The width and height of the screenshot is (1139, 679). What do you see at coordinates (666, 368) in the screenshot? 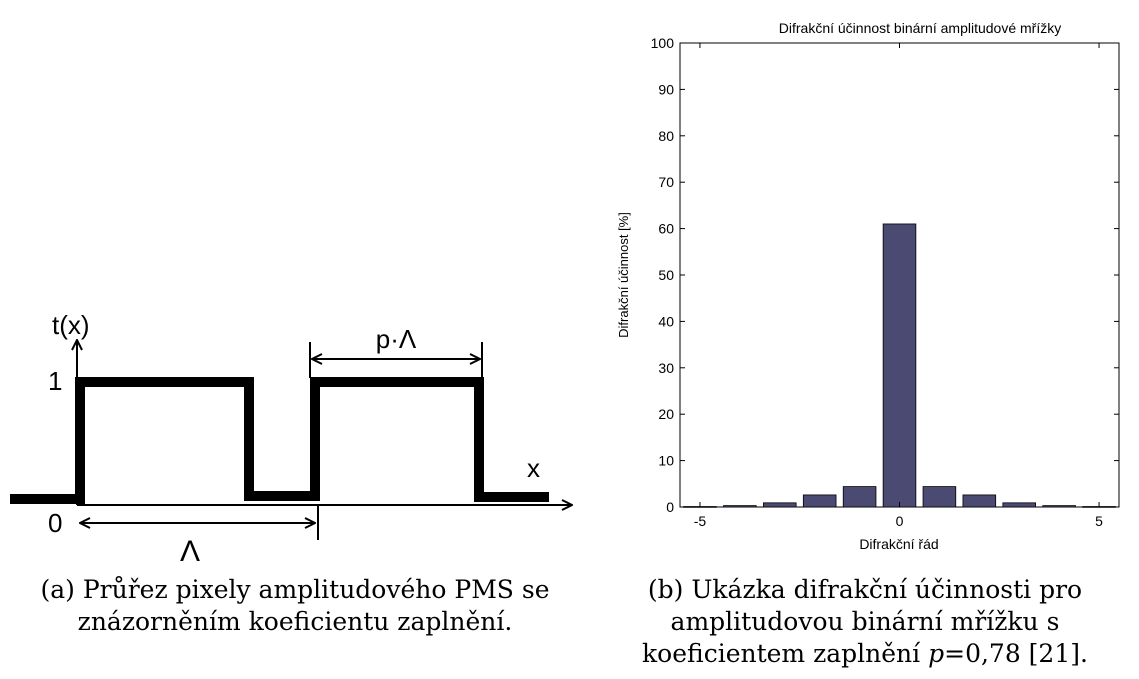
I see `y-tick-label: 30` at bounding box center [666, 368].